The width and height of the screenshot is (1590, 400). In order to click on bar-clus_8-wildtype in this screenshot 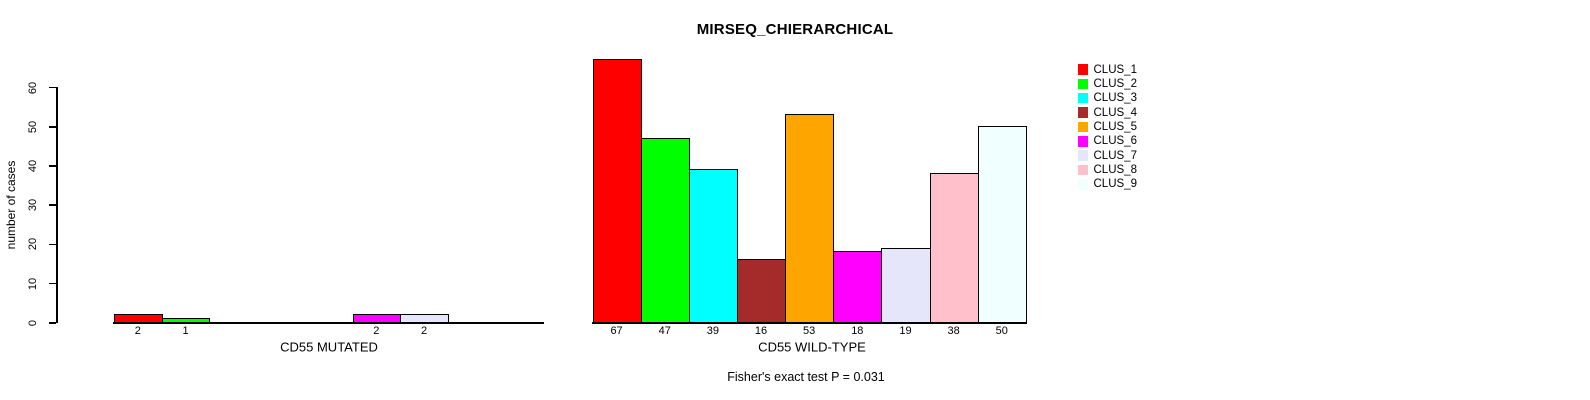, I will do `click(954, 248)`.